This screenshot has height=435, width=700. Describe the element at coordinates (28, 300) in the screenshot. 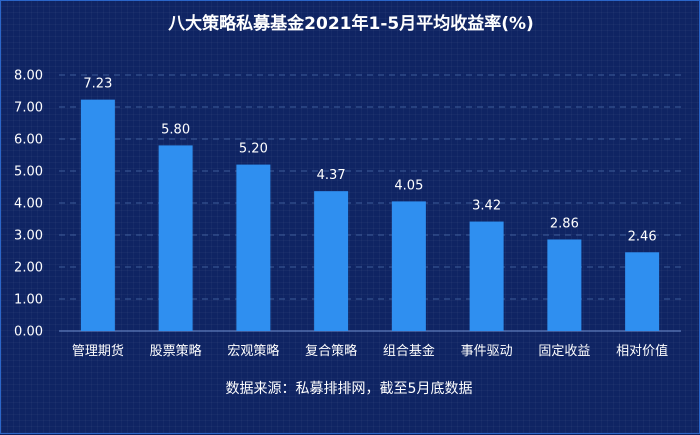

I see `y-tick-label: 1.00` at that location.